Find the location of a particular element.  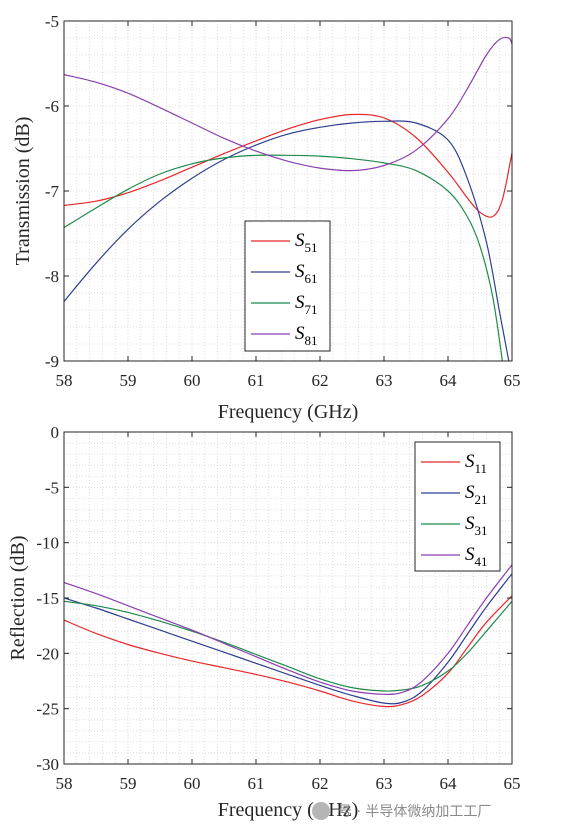

y-tick-label: 0 is located at coordinates (55, 432).